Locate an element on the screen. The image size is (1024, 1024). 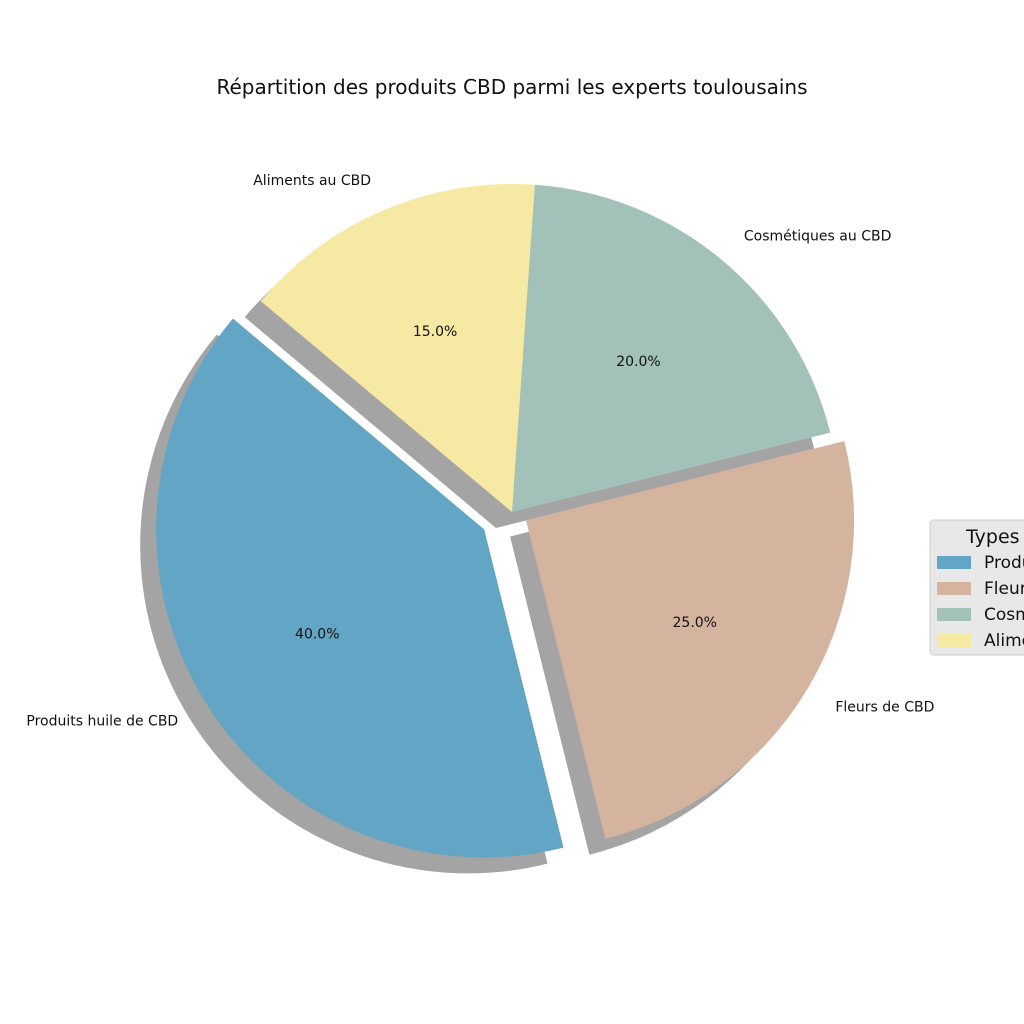
legend-label-aliments-au-cbd: Aliments au CBD is located at coordinates (1004, 641).